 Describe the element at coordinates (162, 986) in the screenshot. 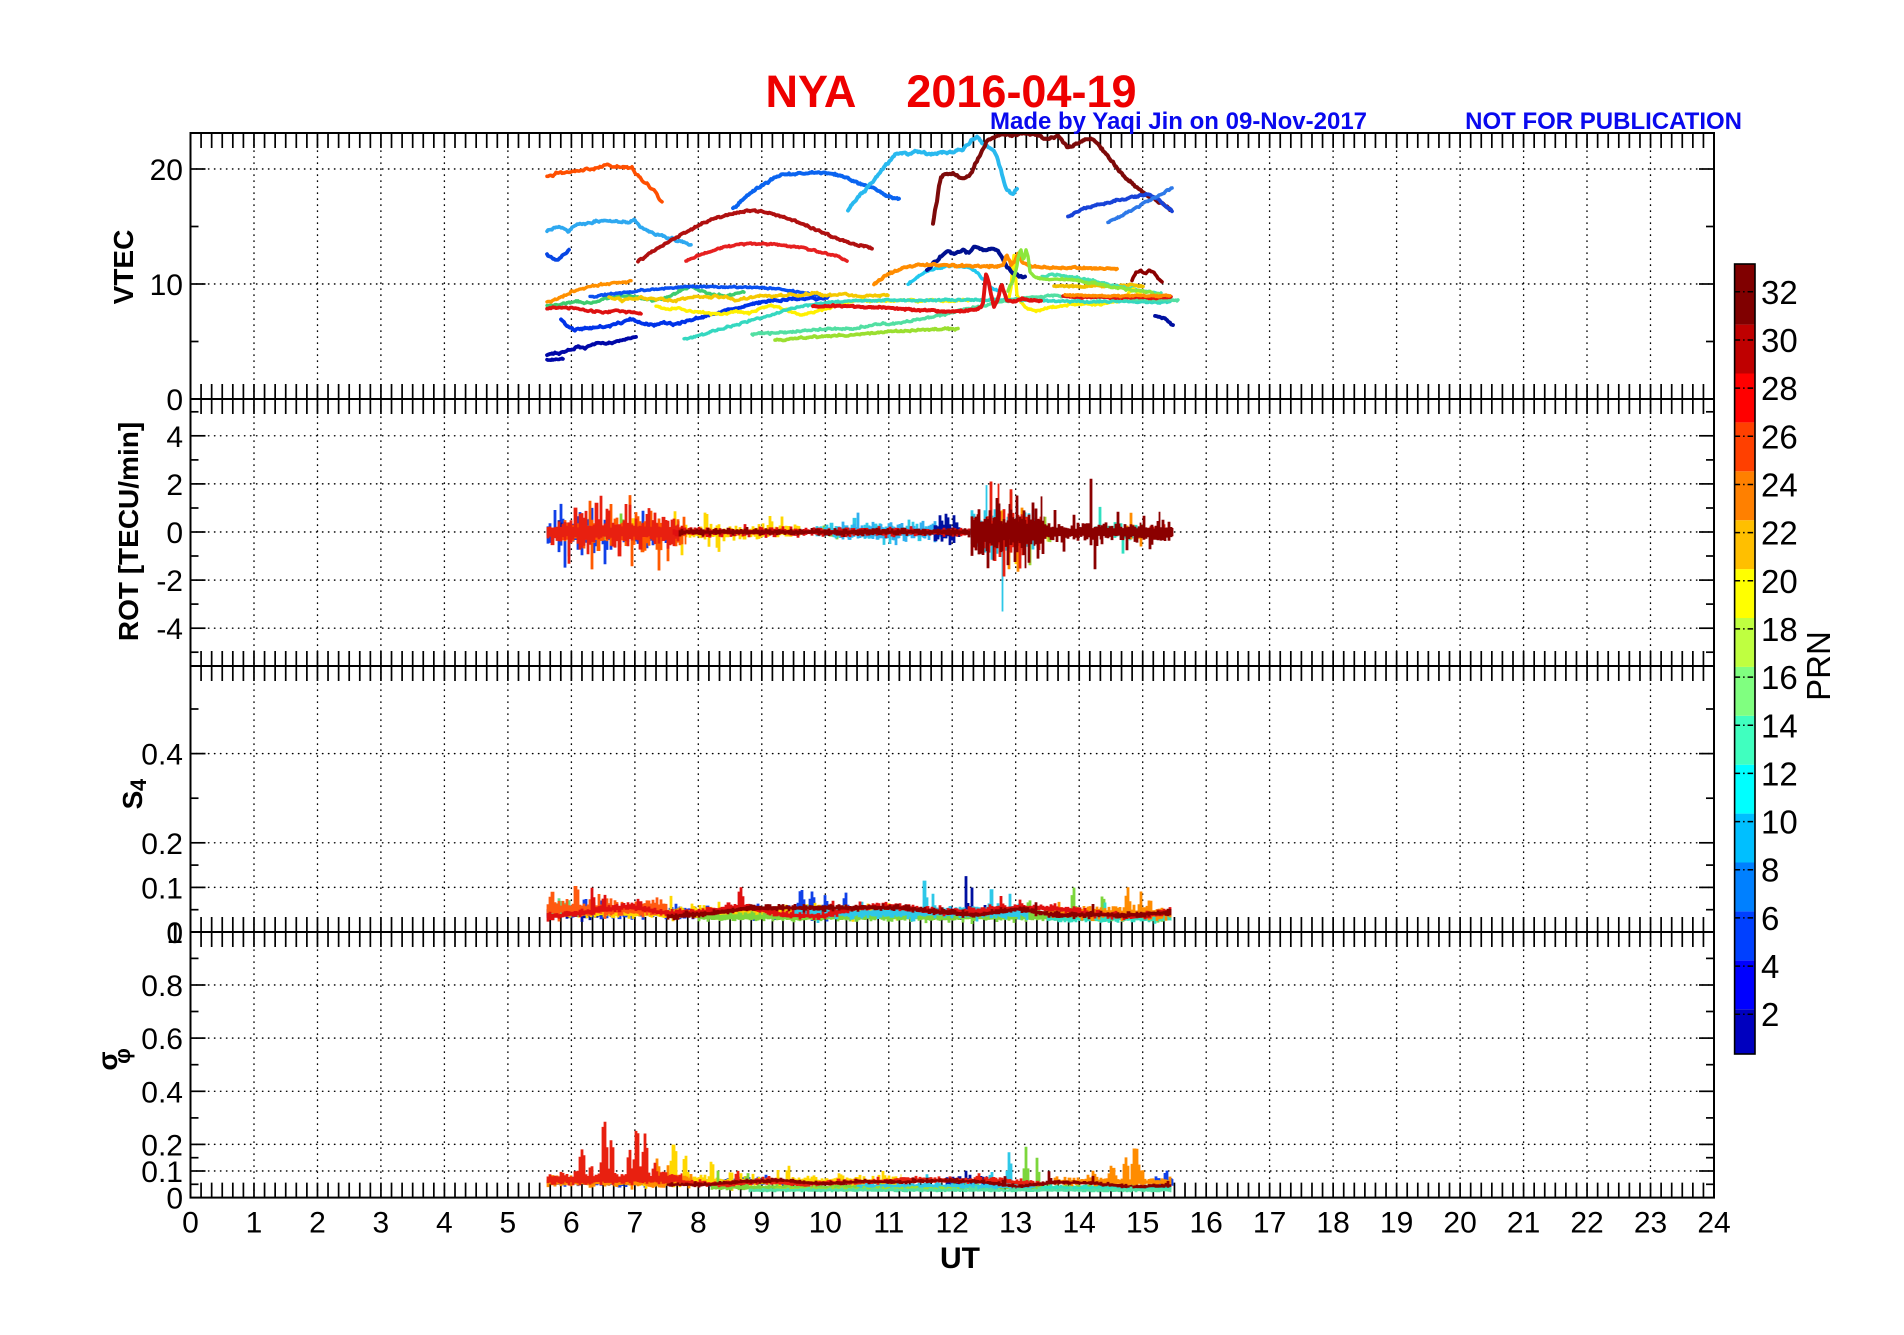

I see `svg-text: 0.8` at that location.